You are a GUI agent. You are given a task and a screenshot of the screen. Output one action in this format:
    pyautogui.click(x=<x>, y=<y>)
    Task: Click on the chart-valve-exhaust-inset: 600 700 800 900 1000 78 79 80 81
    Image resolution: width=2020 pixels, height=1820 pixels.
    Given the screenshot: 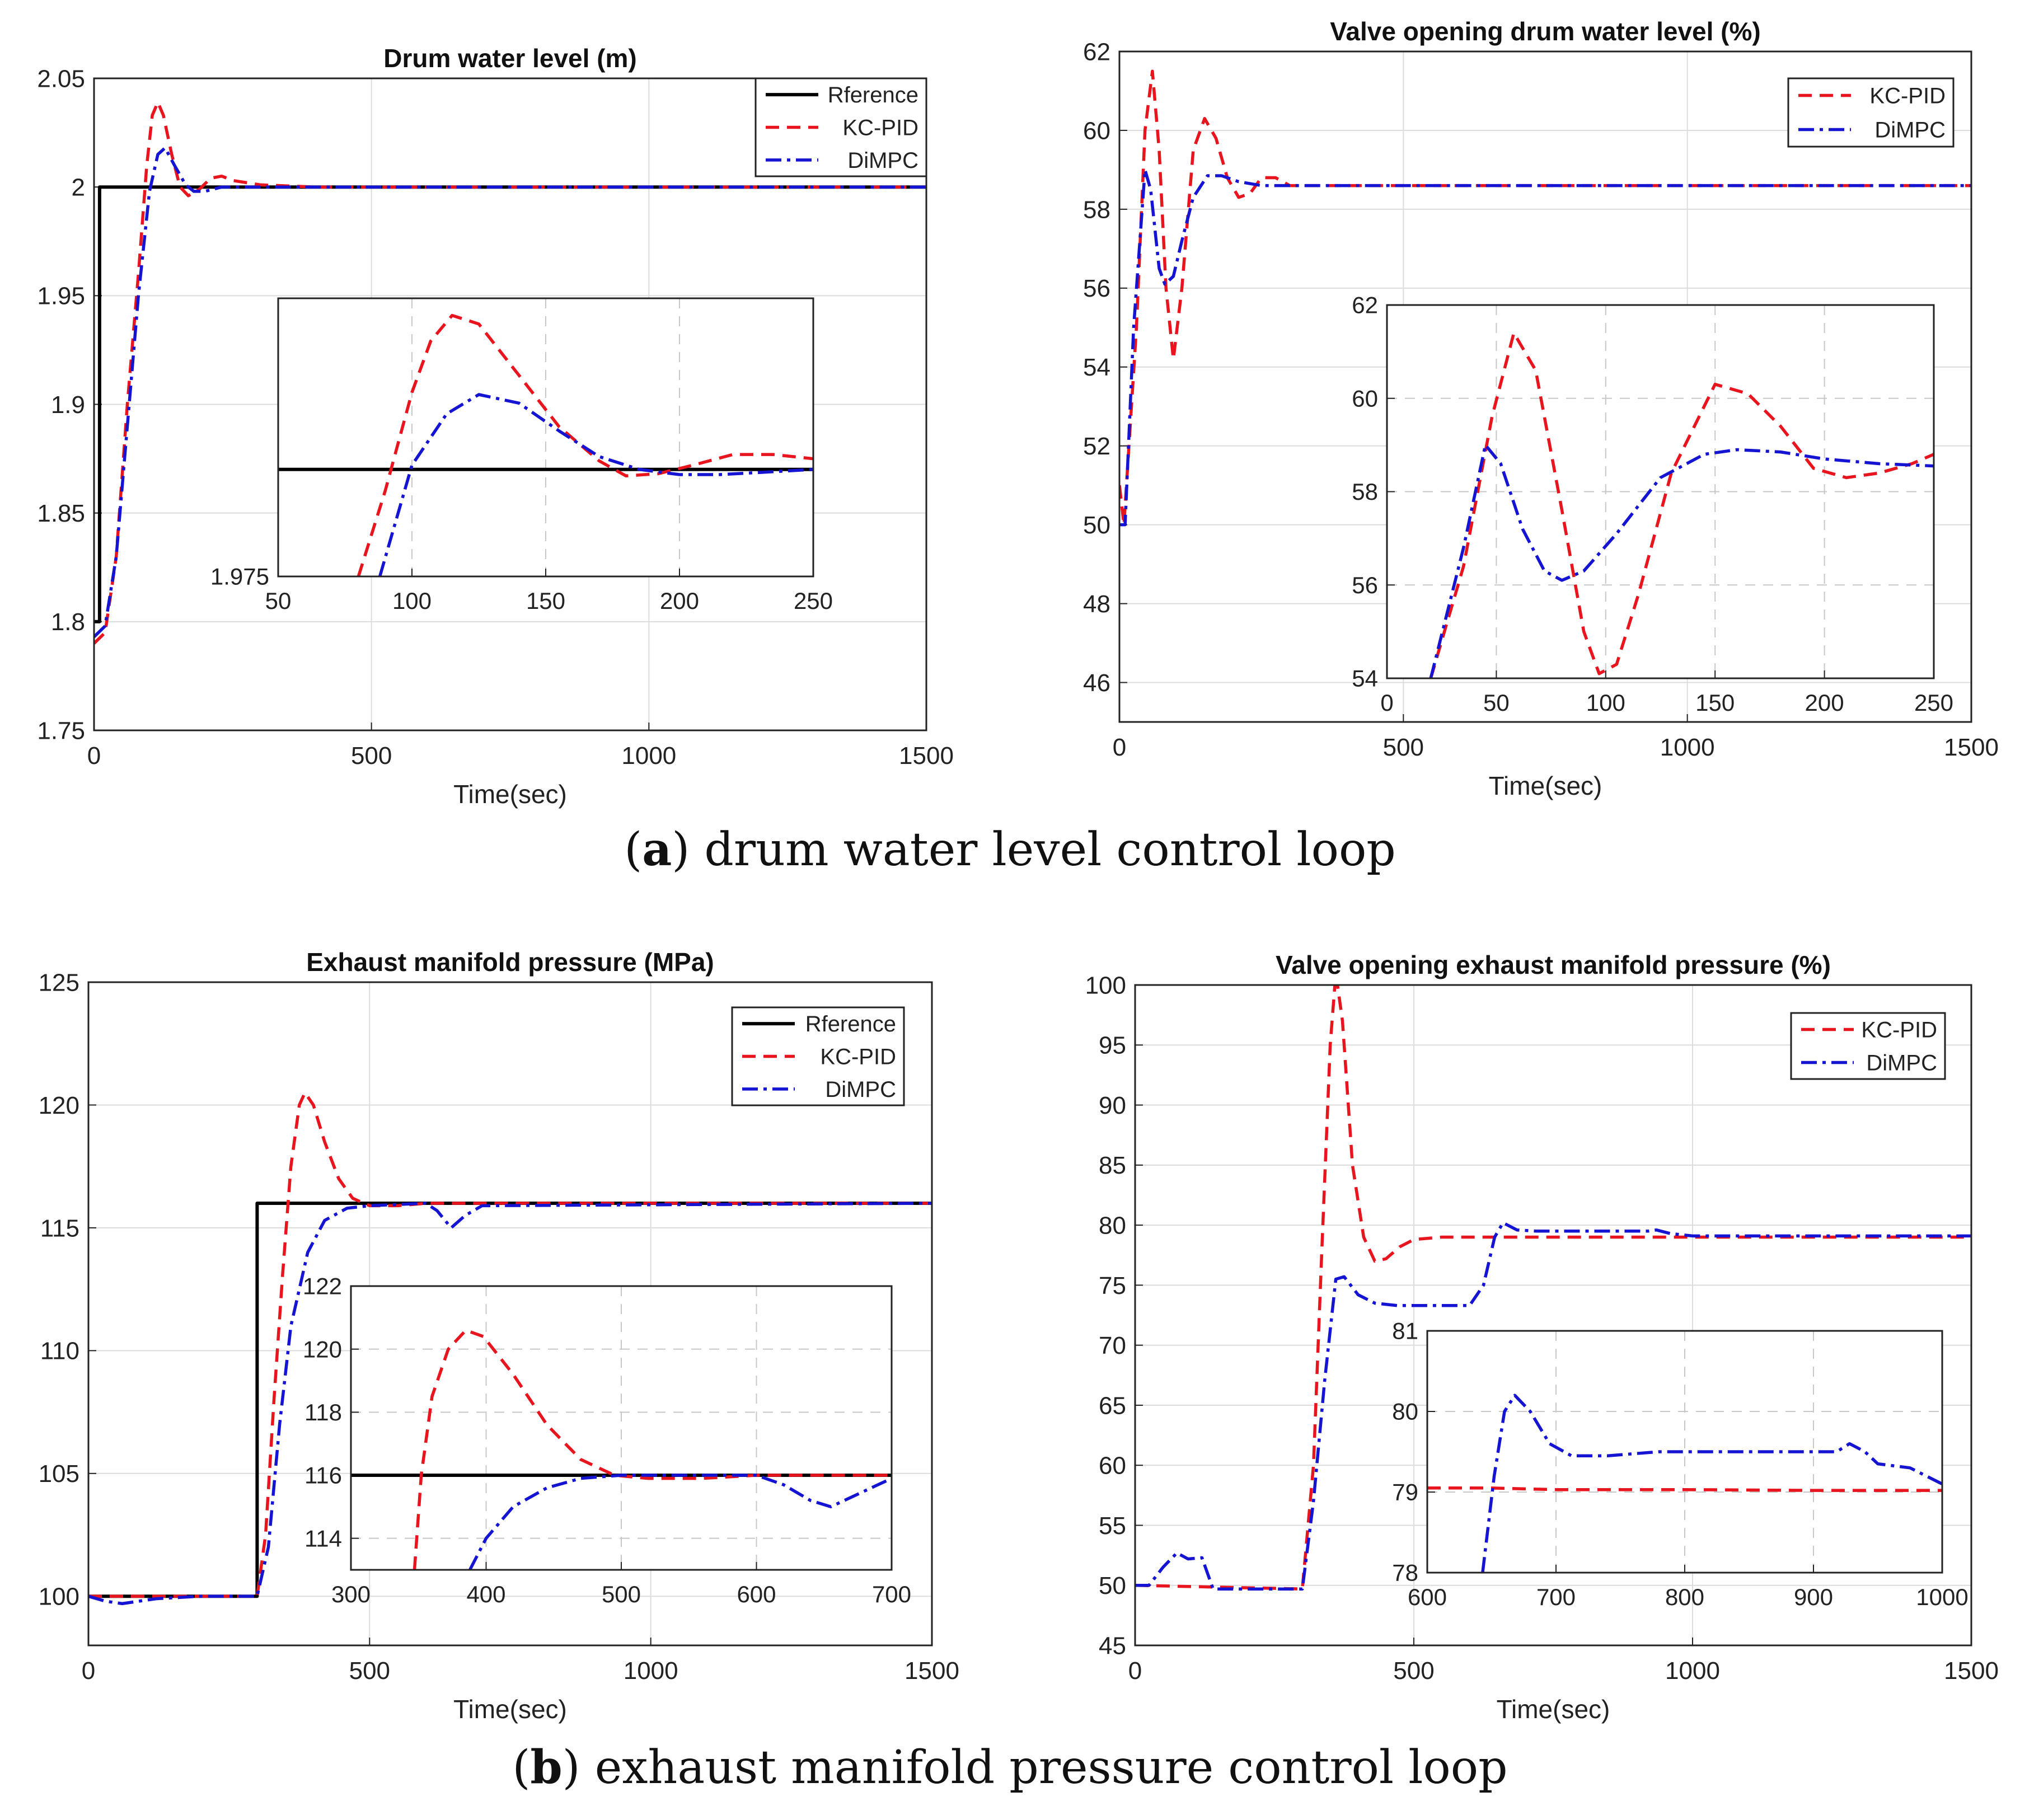 What is the action you would take?
    pyautogui.click(x=1680, y=1464)
    